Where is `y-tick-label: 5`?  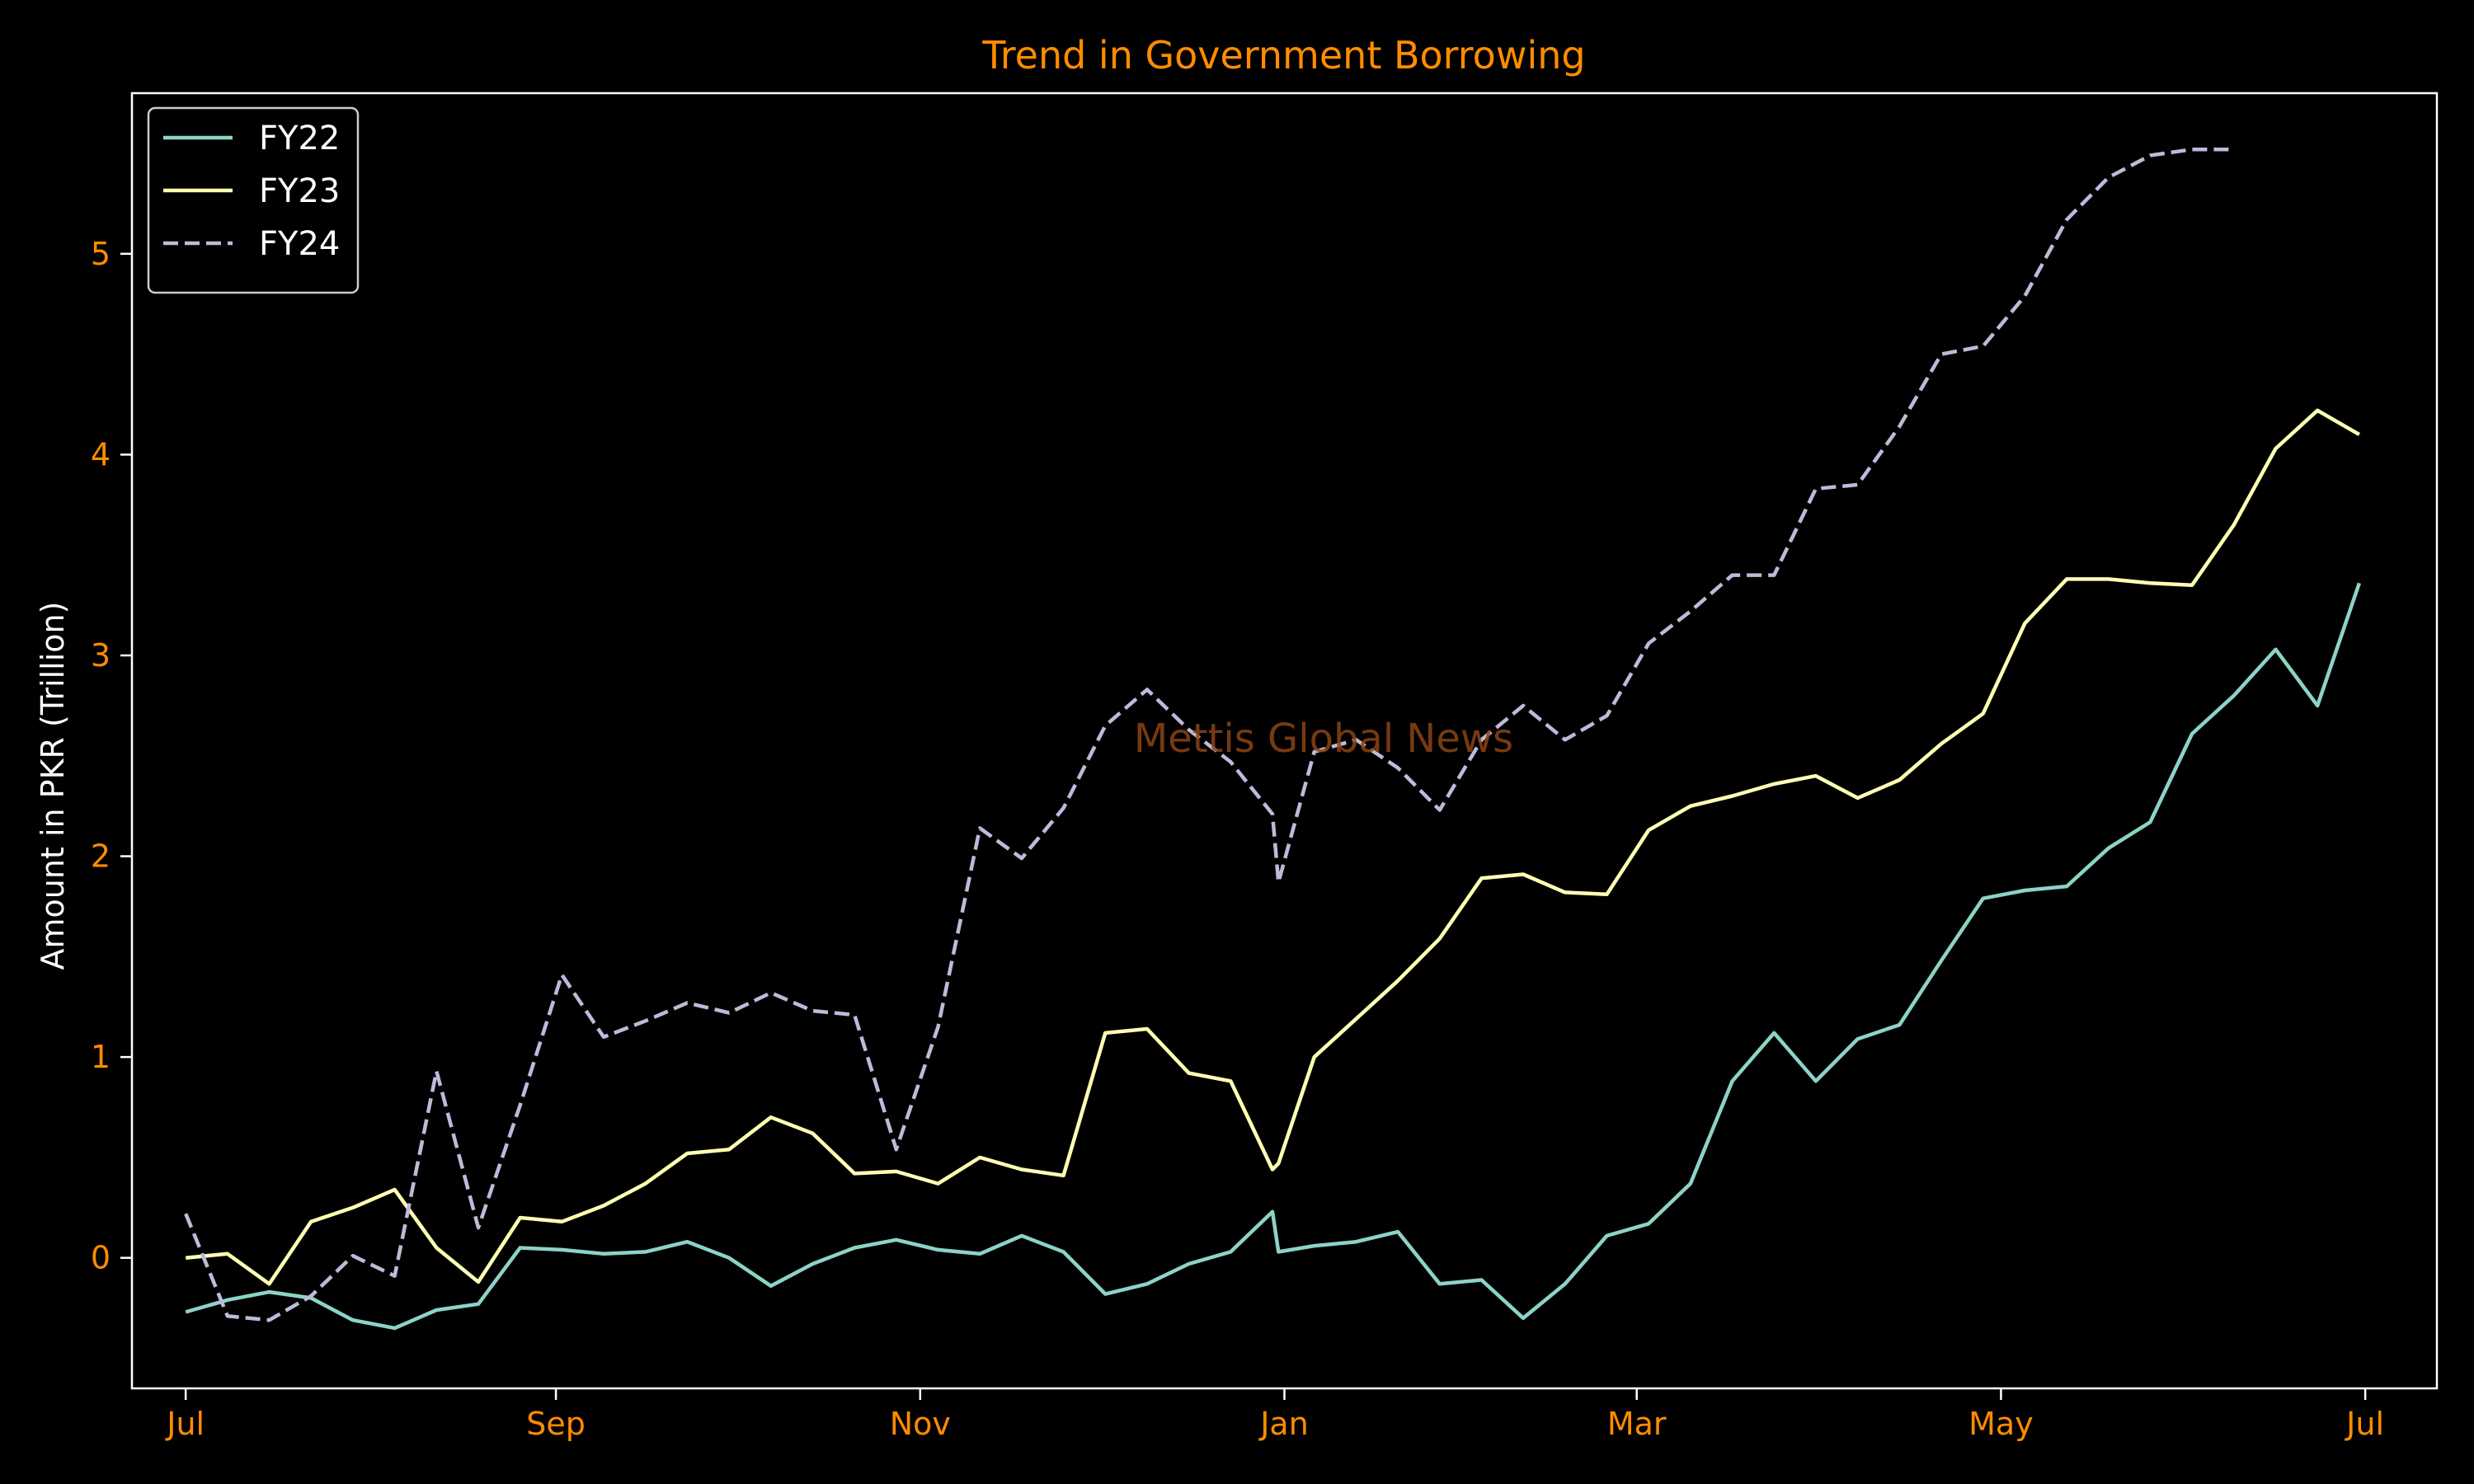
y-tick-label: 5 is located at coordinates (101, 254).